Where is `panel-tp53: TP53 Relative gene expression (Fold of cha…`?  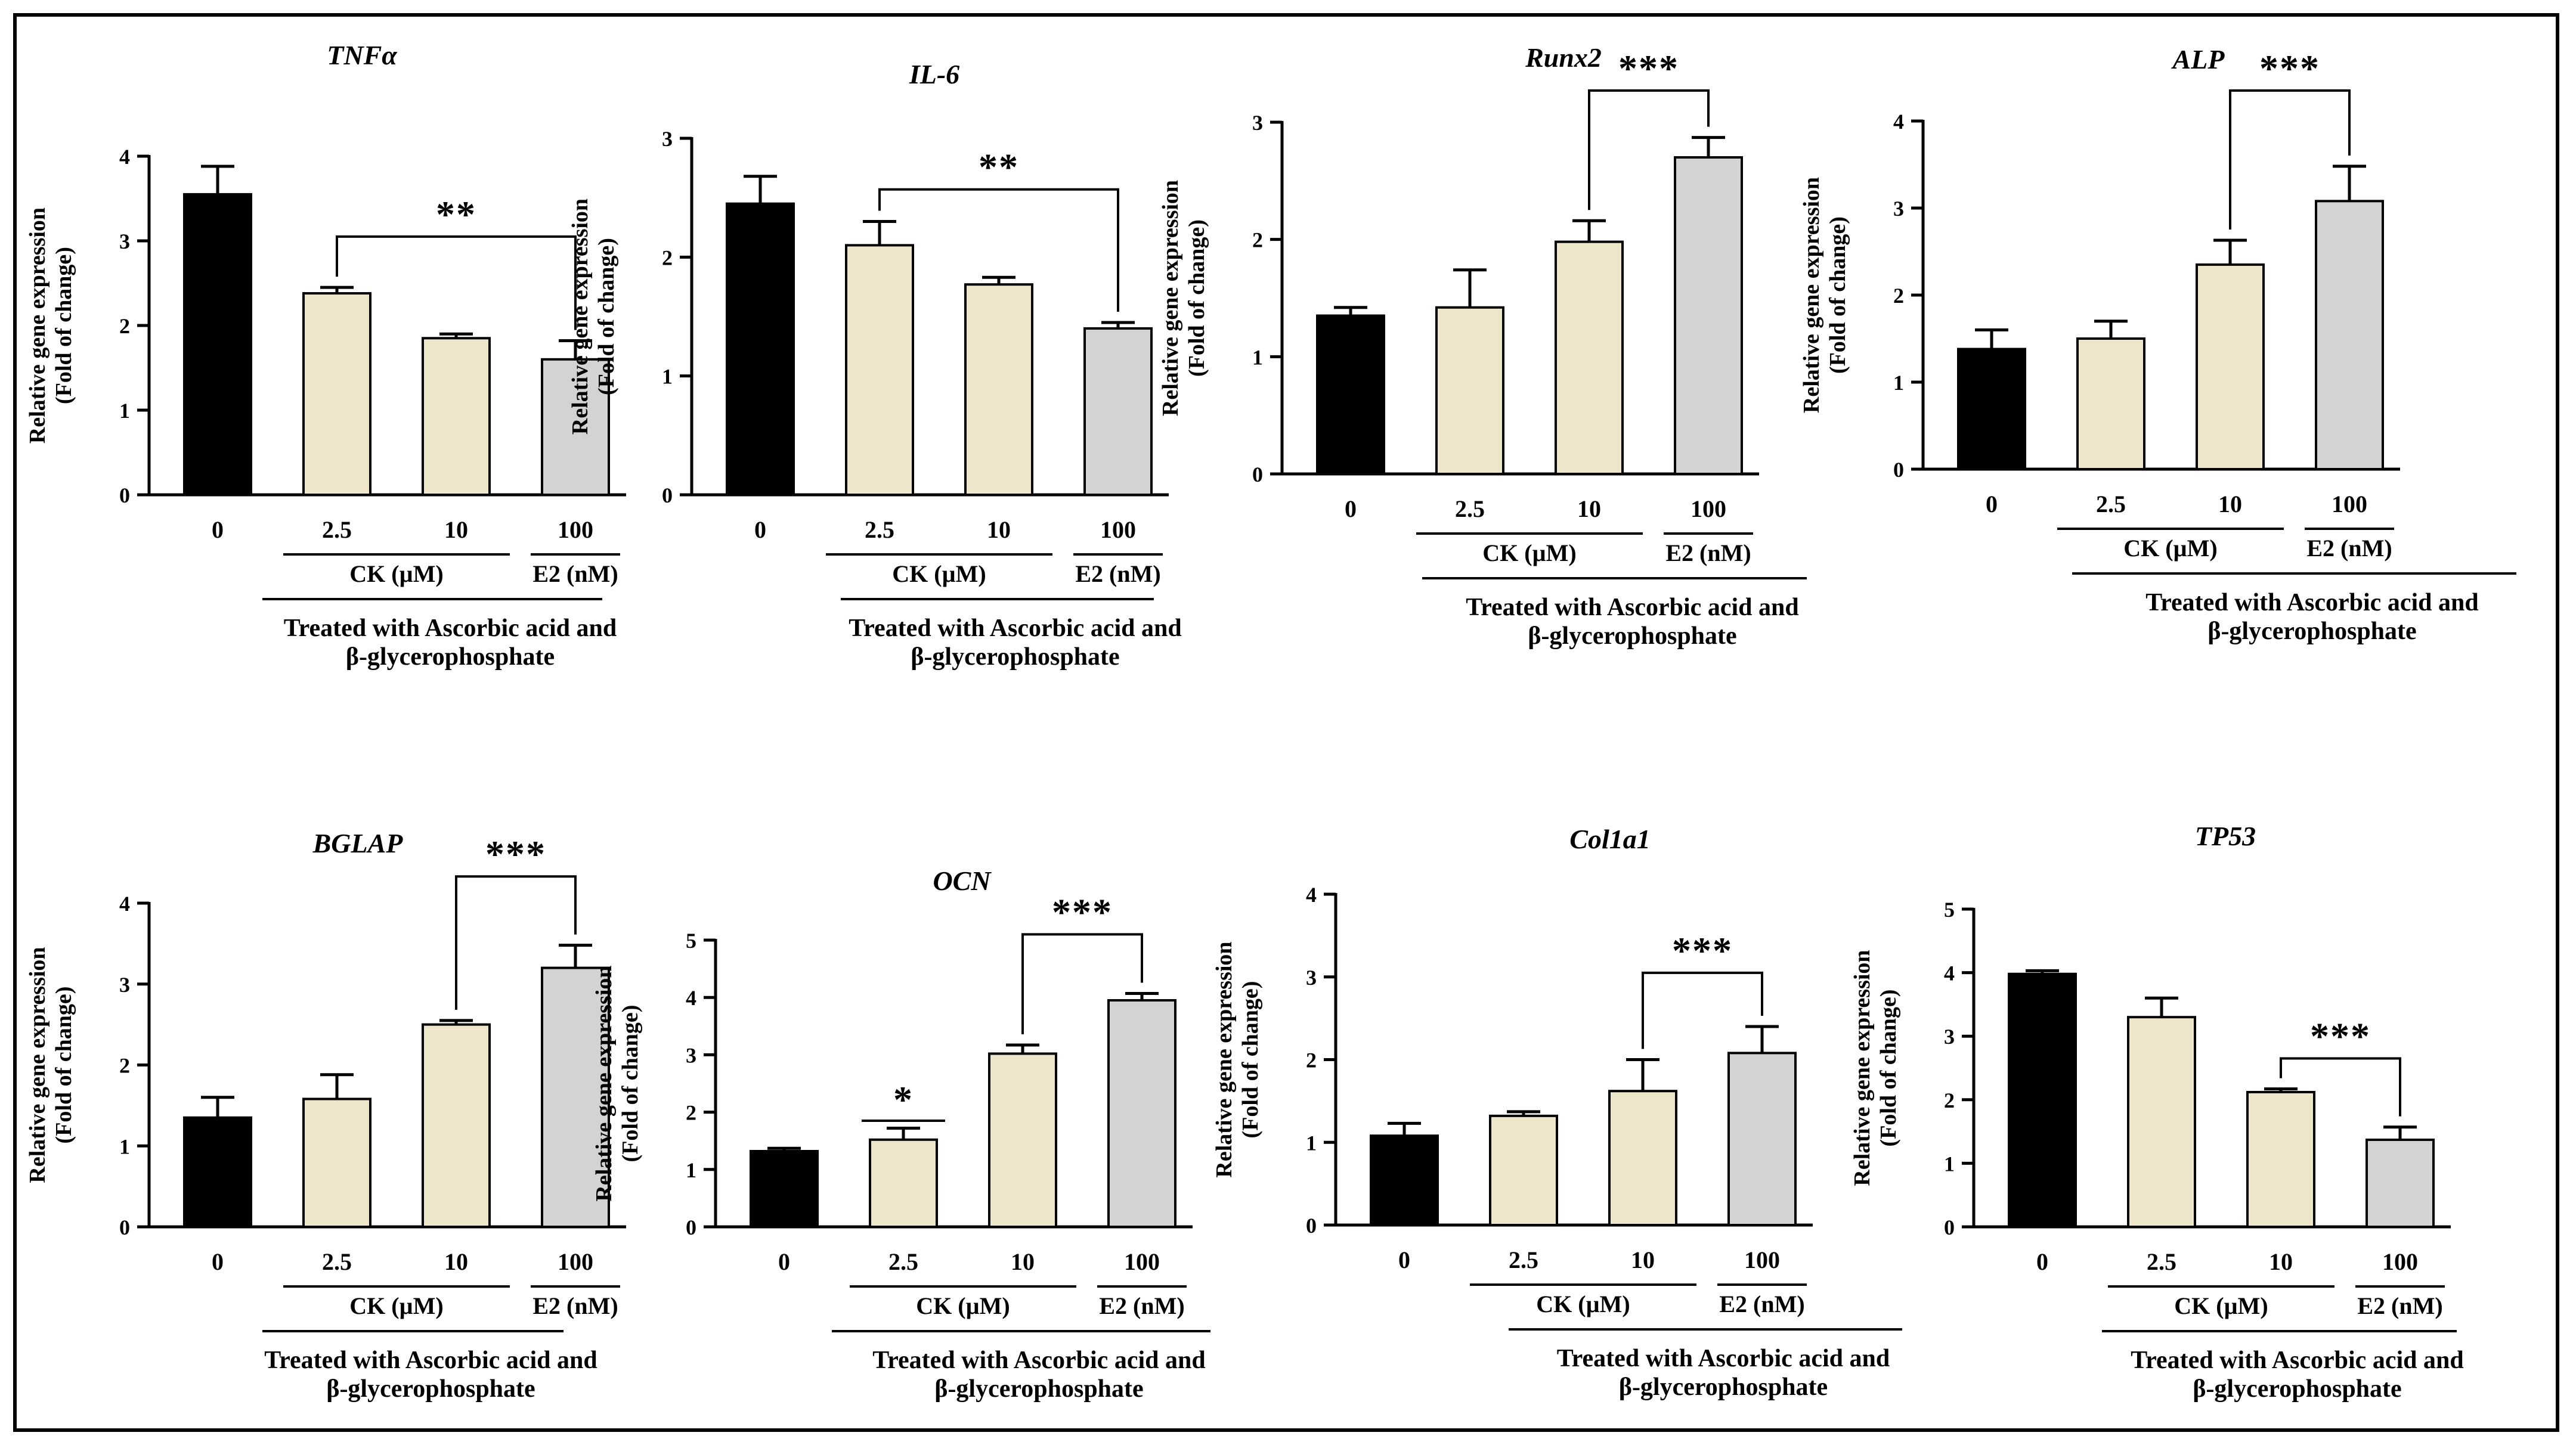
panel-tp53: TP53 Relative gene expression (Fold of cha… is located at coordinates (2157, 1112).